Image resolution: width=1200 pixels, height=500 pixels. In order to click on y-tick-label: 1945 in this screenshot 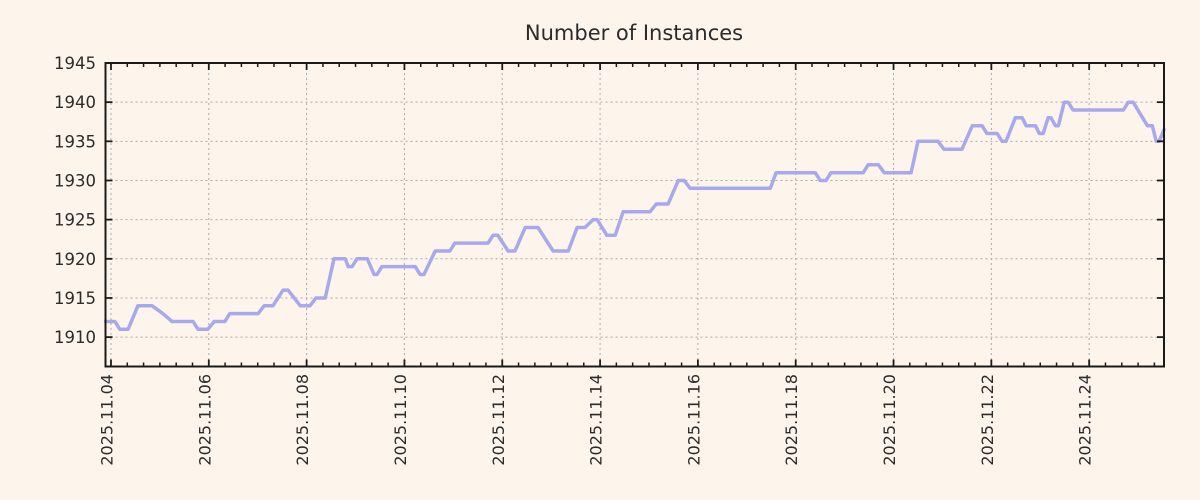, I will do `click(75, 63)`.